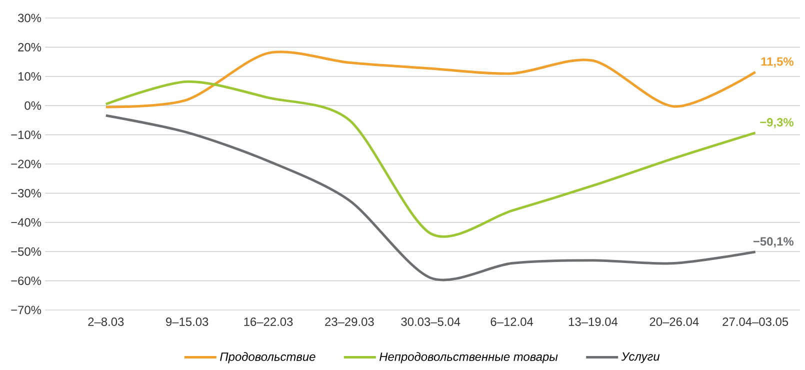  I want to click on legend-label: Непродовольственные товары, so click(468, 358).